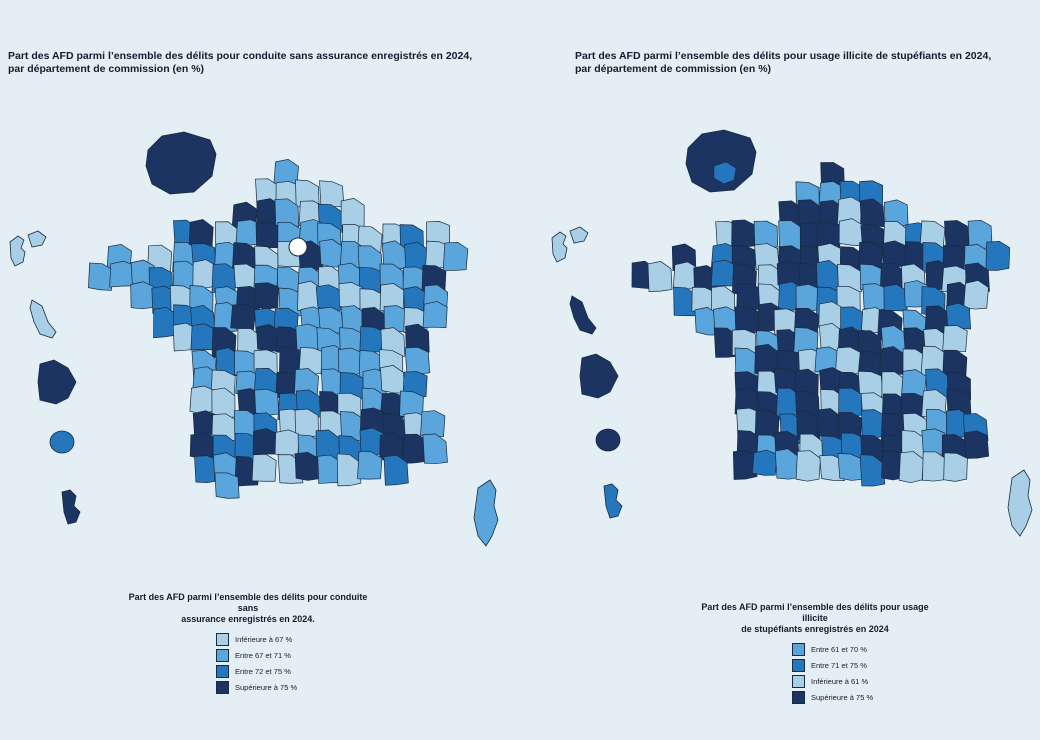 The width and height of the screenshot is (1040, 740). I want to click on island-manche-inner, so click(725, 173).